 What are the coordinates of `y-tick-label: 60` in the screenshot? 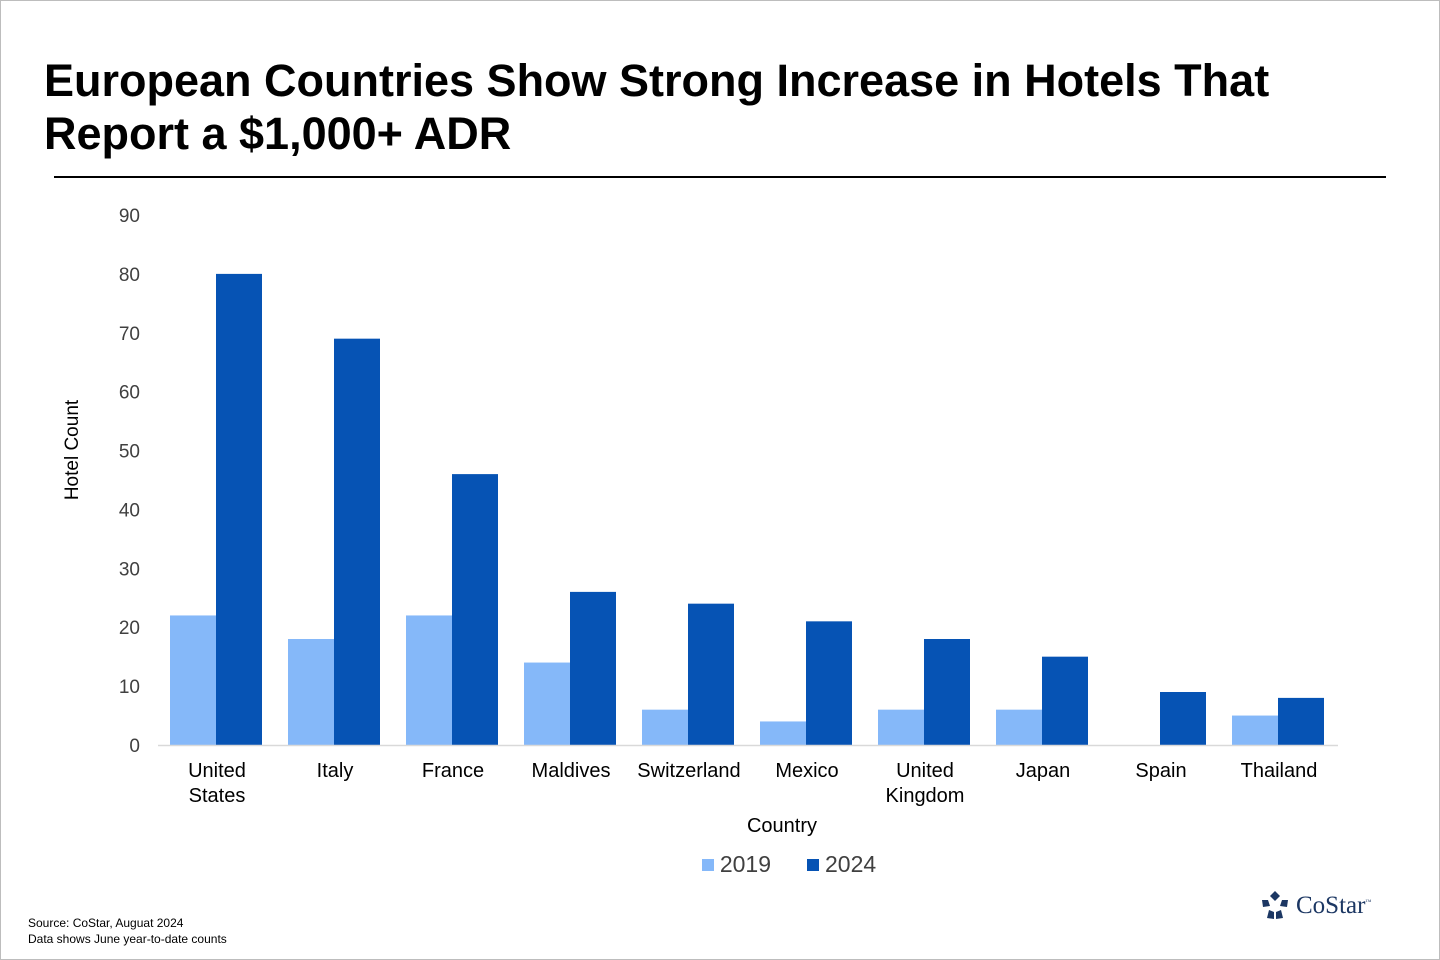 It's located at (129, 393).